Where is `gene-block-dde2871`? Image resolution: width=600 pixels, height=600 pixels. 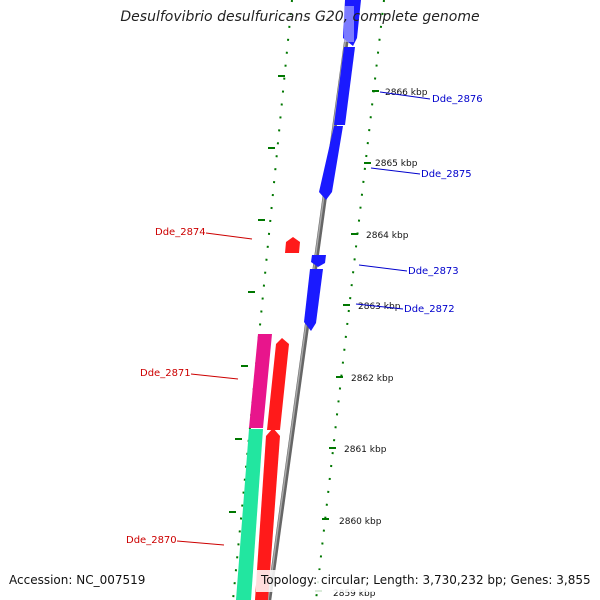 gene-block-dde2871 is located at coordinates (260, 381).